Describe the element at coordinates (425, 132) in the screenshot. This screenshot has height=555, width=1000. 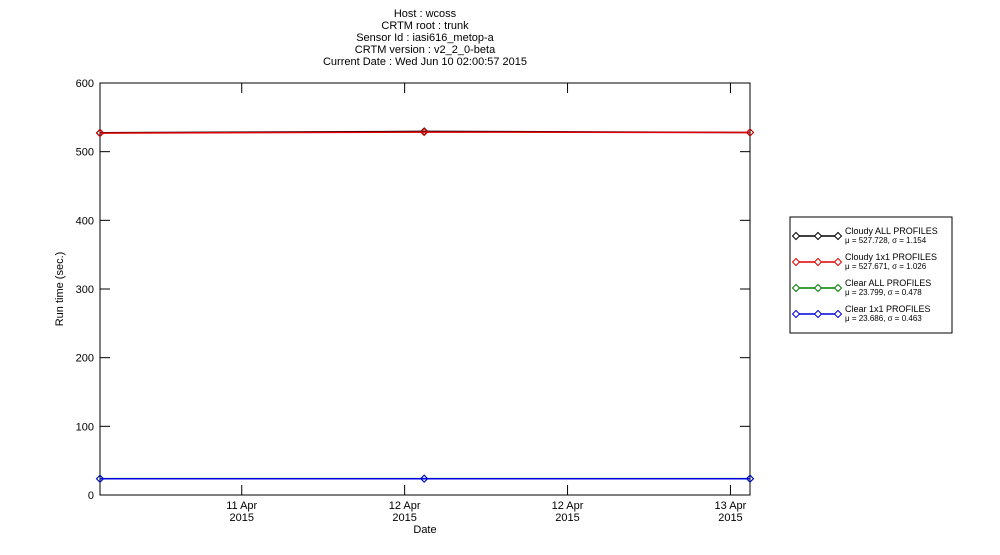
I see `series-line` at that location.